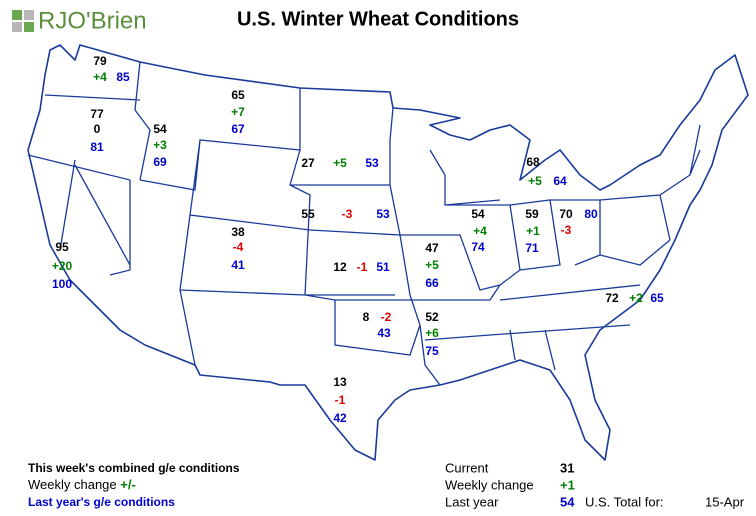 Image resolution: width=756 pixels, height=516 pixels. What do you see at coordinates (123, 77) in the screenshot?
I see `last-year-condition: 85` at bounding box center [123, 77].